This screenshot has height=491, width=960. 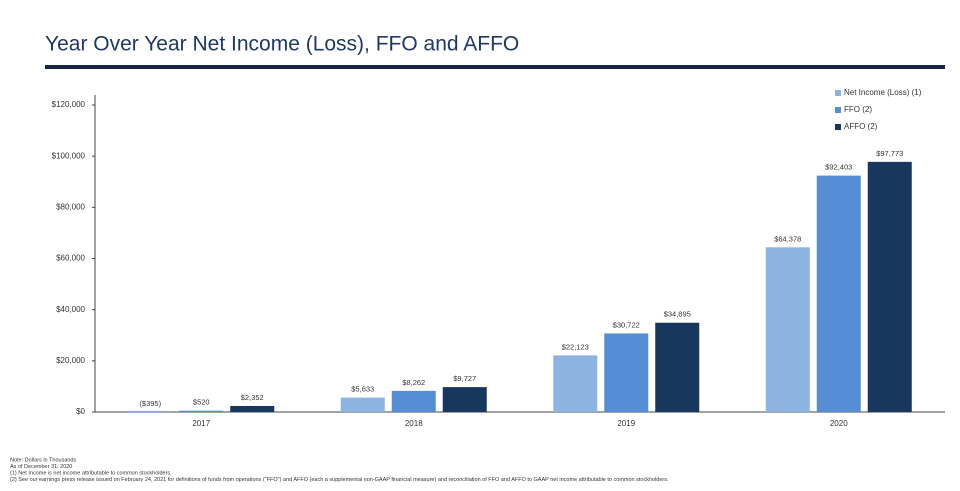 I want to click on value-label: $8,262, so click(x=413, y=382).